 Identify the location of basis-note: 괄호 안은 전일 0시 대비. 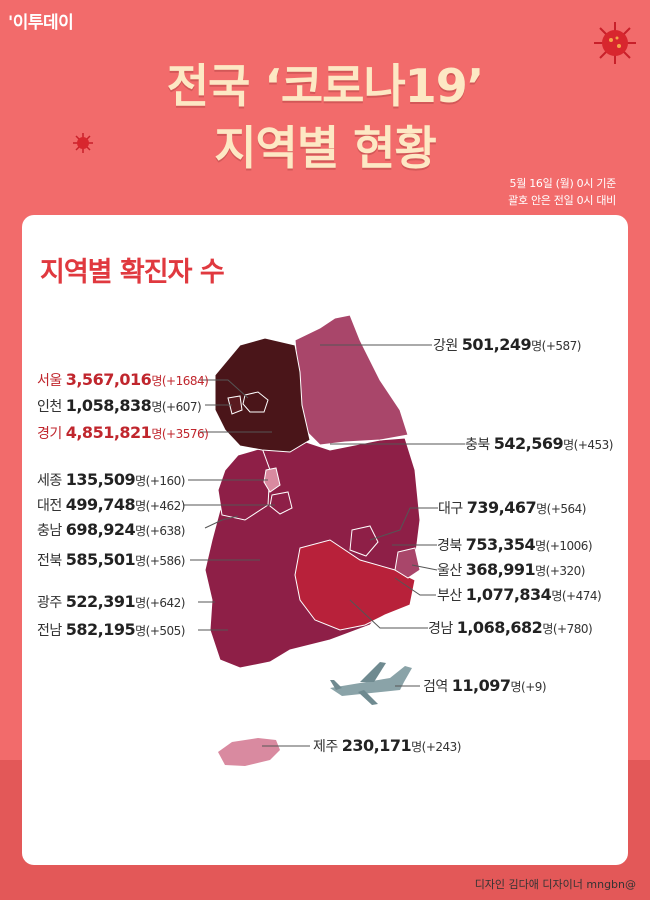
(562, 200).